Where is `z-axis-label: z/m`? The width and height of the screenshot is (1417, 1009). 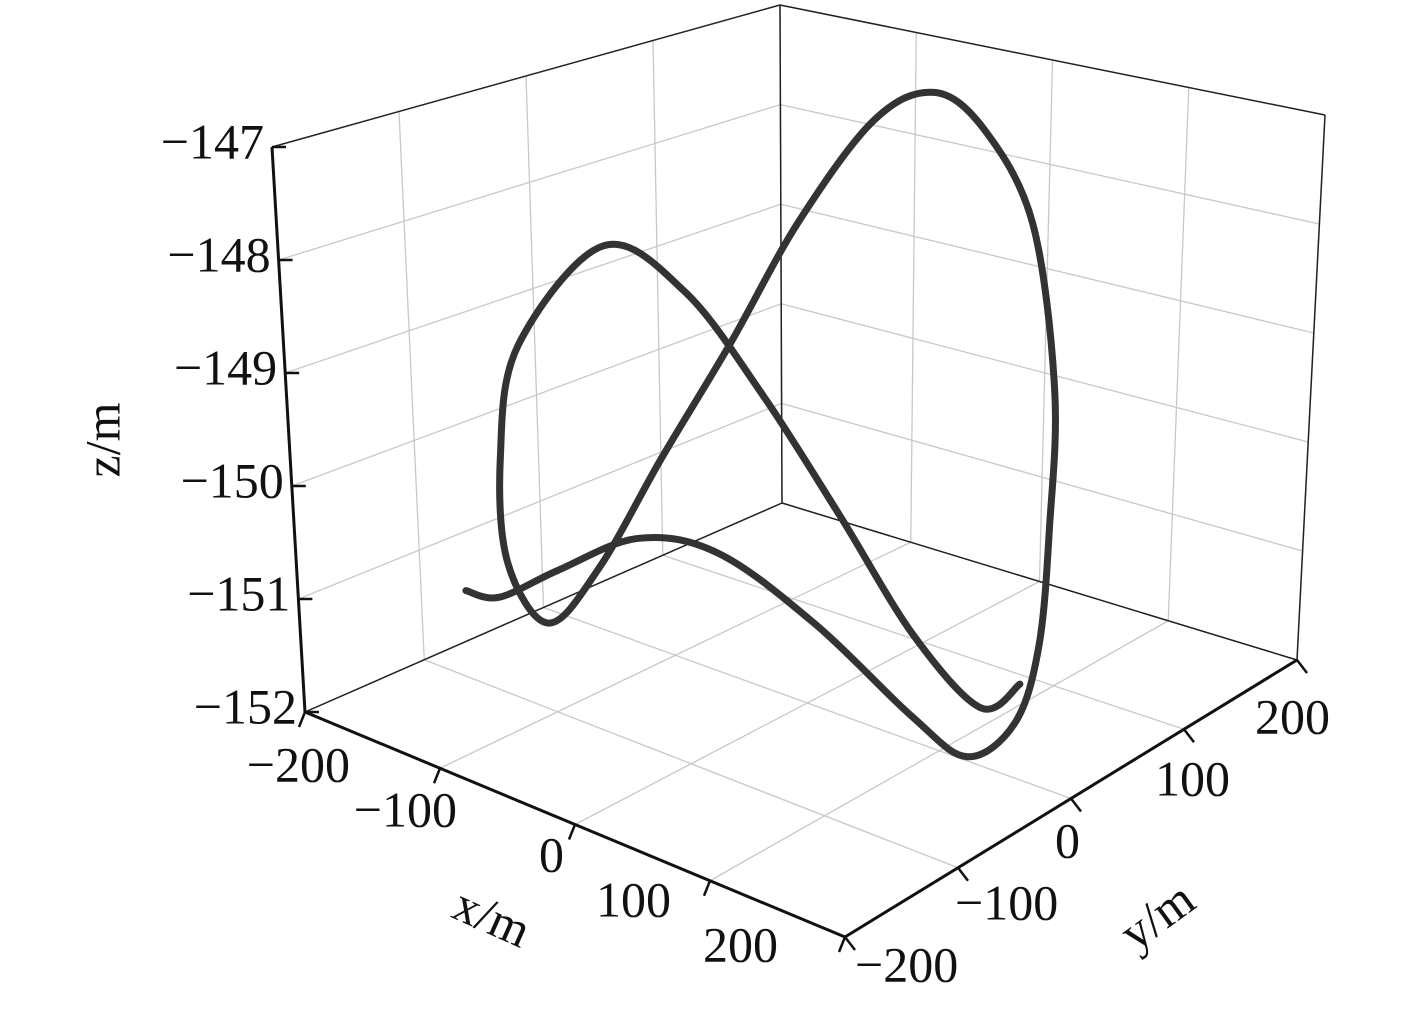 z-axis-label: z/m is located at coordinates (102, 439).